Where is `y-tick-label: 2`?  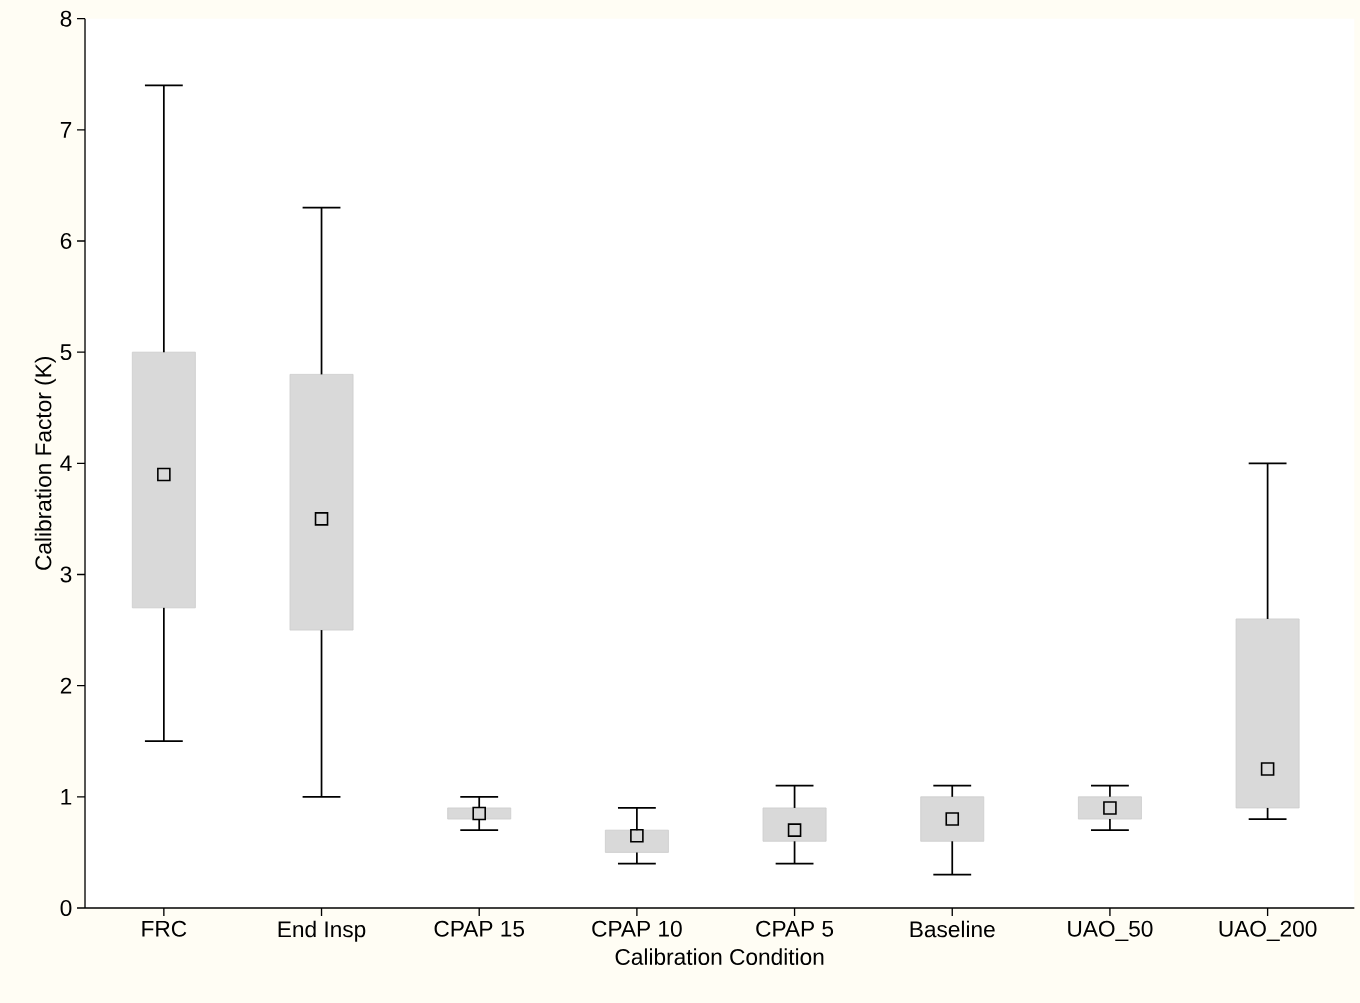 y-tick-label: 2 is located at coordinates (66, 685).